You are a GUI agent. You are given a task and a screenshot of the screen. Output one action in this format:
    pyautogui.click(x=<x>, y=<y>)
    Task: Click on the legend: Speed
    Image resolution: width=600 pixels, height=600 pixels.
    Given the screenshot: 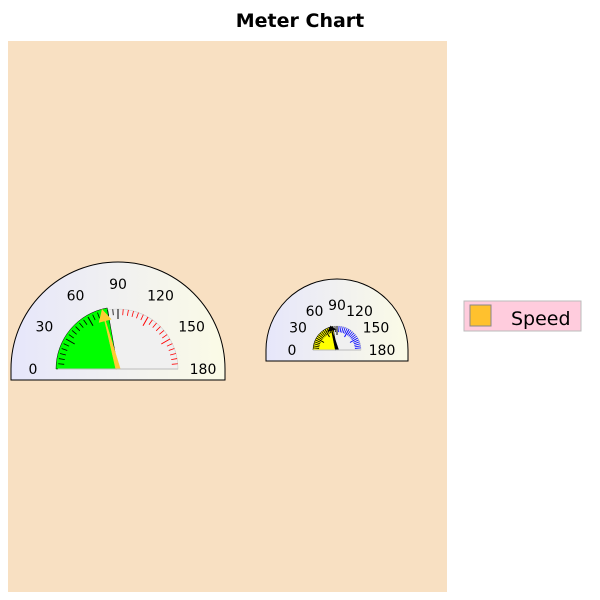 What is the action you would take?
    pyautogui.click(x=522, y=316)
    